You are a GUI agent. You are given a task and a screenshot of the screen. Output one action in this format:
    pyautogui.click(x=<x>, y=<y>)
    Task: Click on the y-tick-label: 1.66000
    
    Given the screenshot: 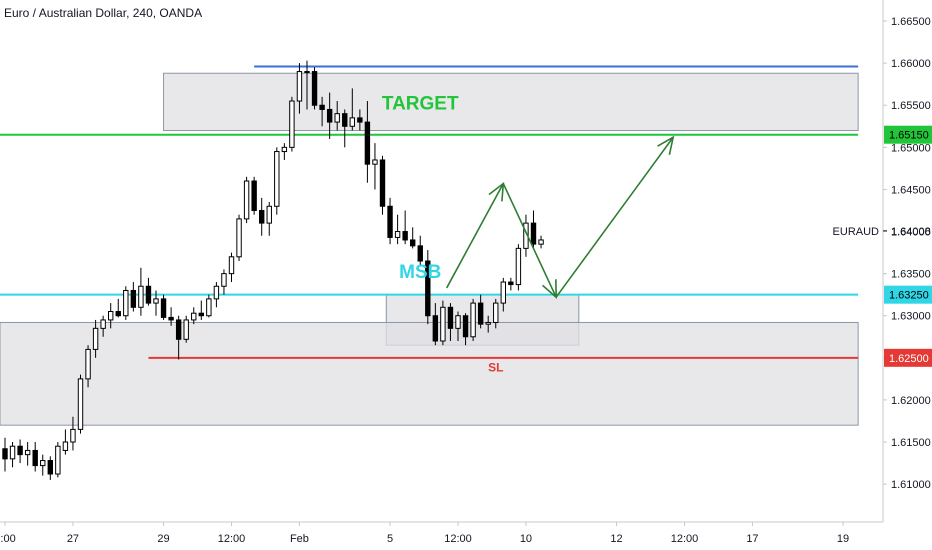 What is the action you would take?
    pyautogui.click(x=911, y=64)
    